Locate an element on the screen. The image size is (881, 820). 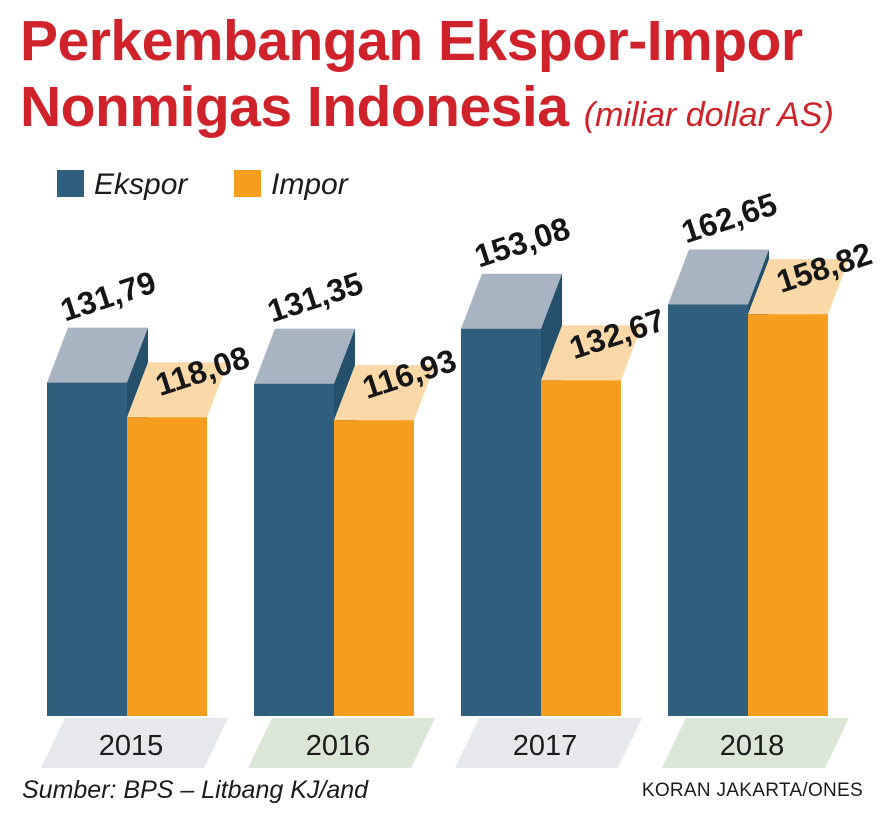
bar-ekspor-2016 is located at coordinates (294, 549).